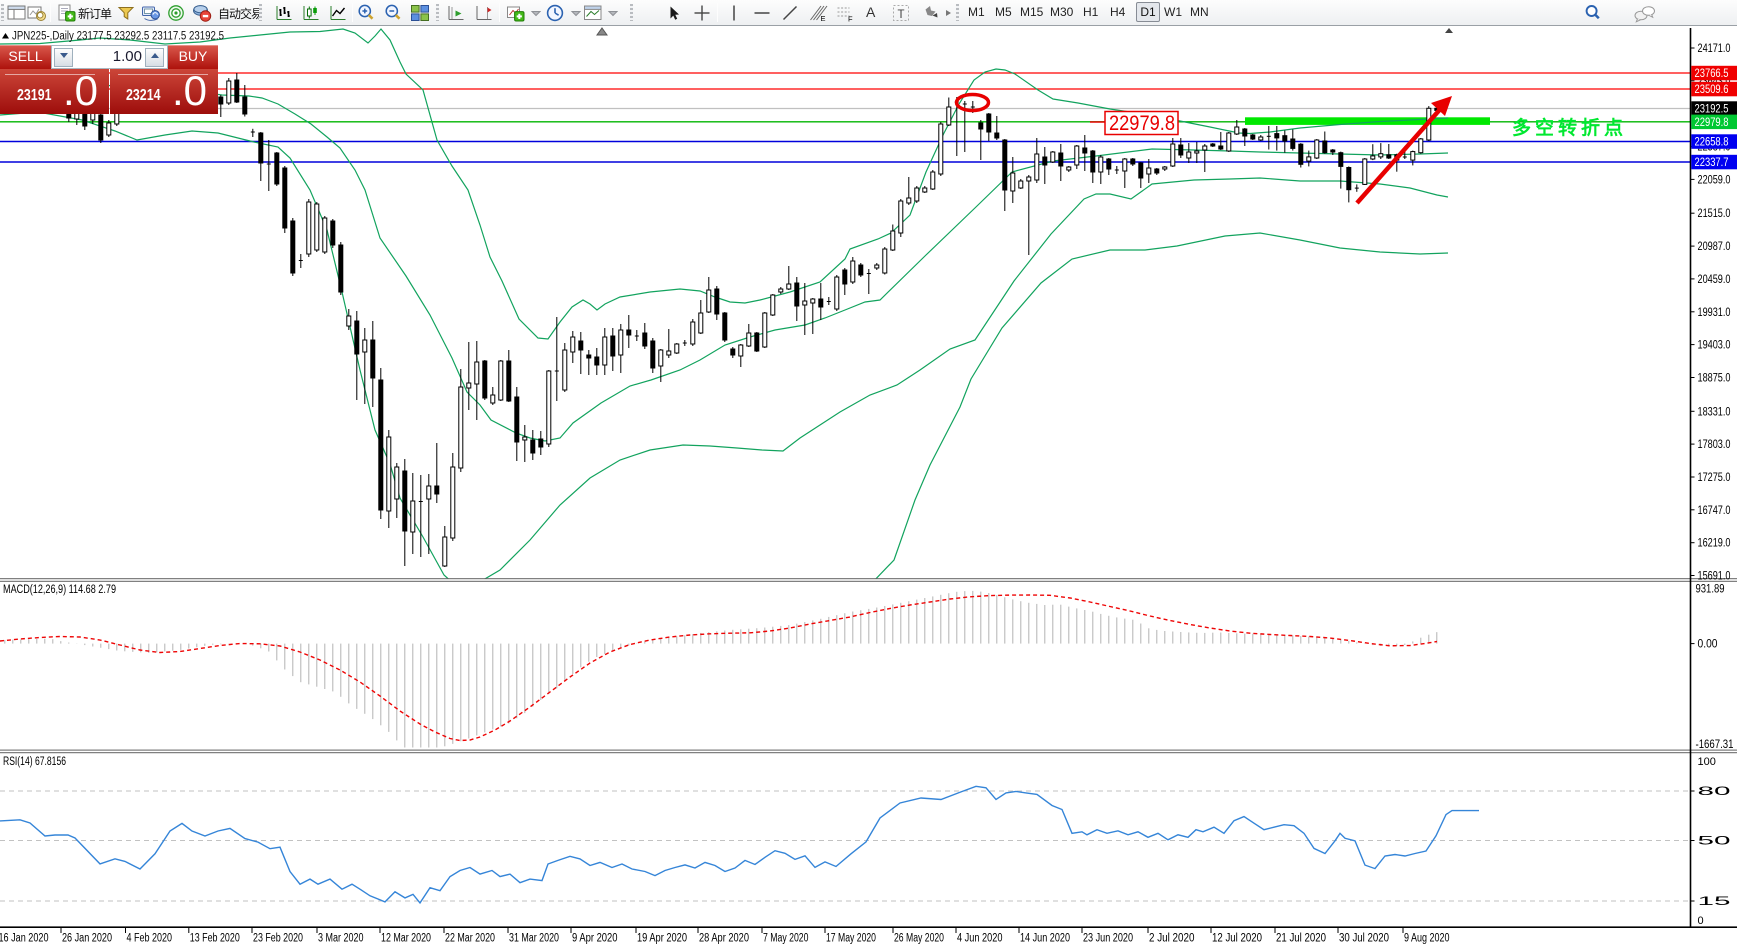 The image size is (1737, 951). I want to click on svg-text: 4 Feb 2020, so click(150, 939).